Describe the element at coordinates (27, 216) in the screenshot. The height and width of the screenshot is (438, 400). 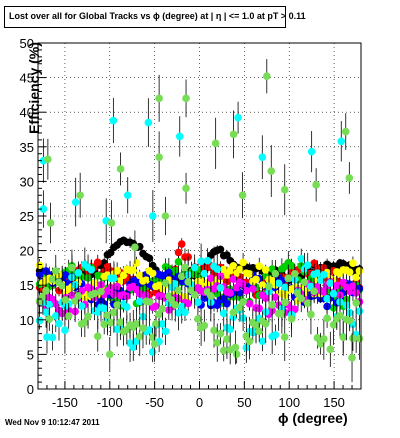
I see `y-tick-label: 25` at that location.